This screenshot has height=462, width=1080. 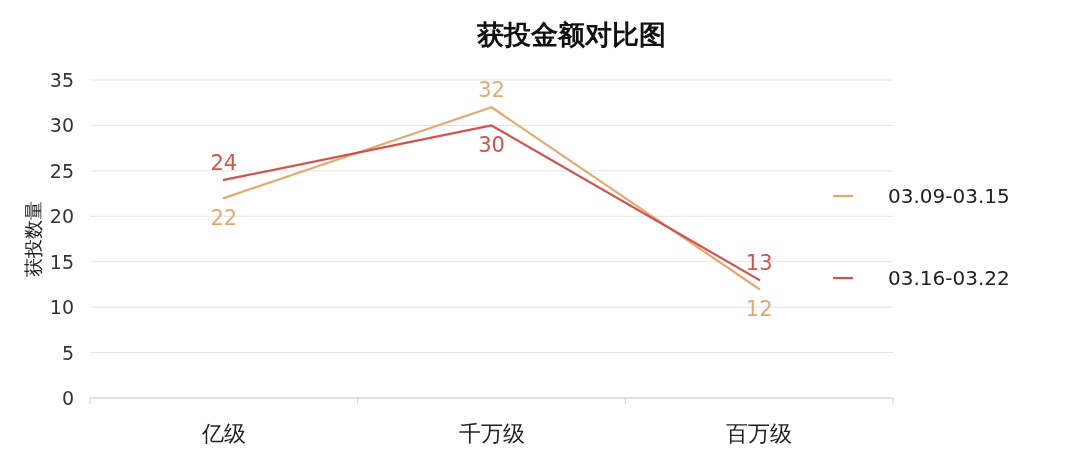 What do you see at coordinates (61, 80) in the screenshot?
I see `y-tick-label: 35` at bounding box center [61, 80].